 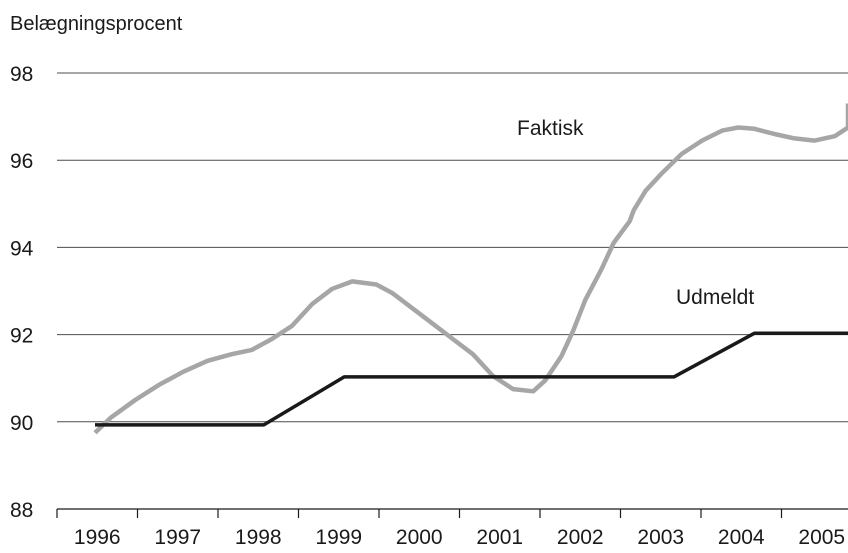 What do you see at coordinates (452, 528) in the screenshot?
I see `x-axis: 1996 1997 1998 1999 2000 2001 2002 2003 2004 2005` at bounding box center [452, 528].